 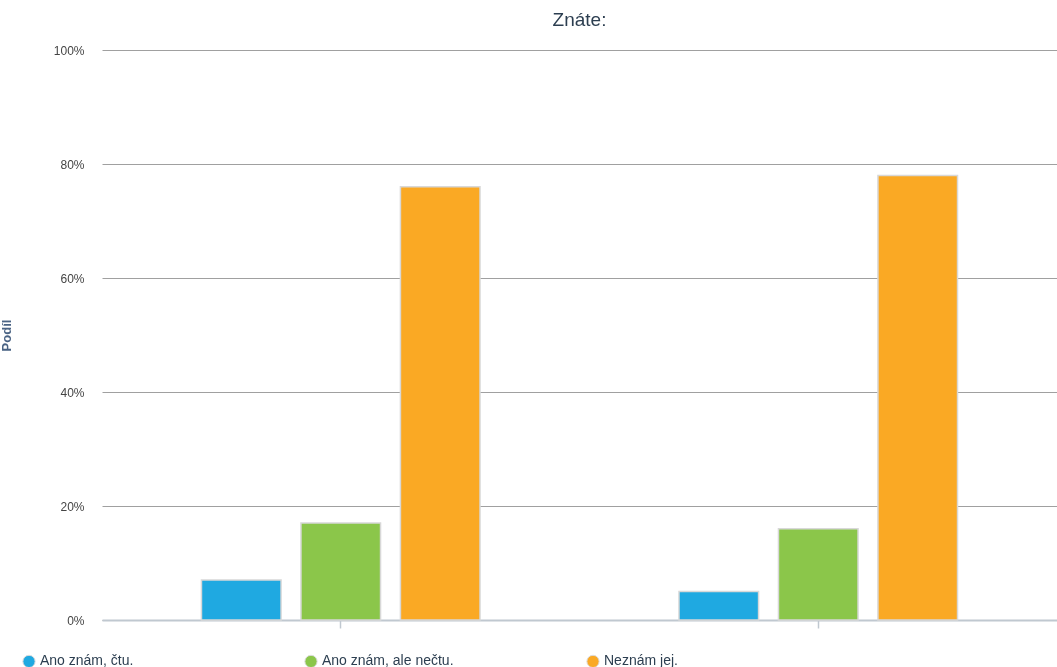 What do you see at coordinates (87, 659) in the screenshot?
I see `legend-label: Ano znám, čtu.` at bounding box center [87, 659].